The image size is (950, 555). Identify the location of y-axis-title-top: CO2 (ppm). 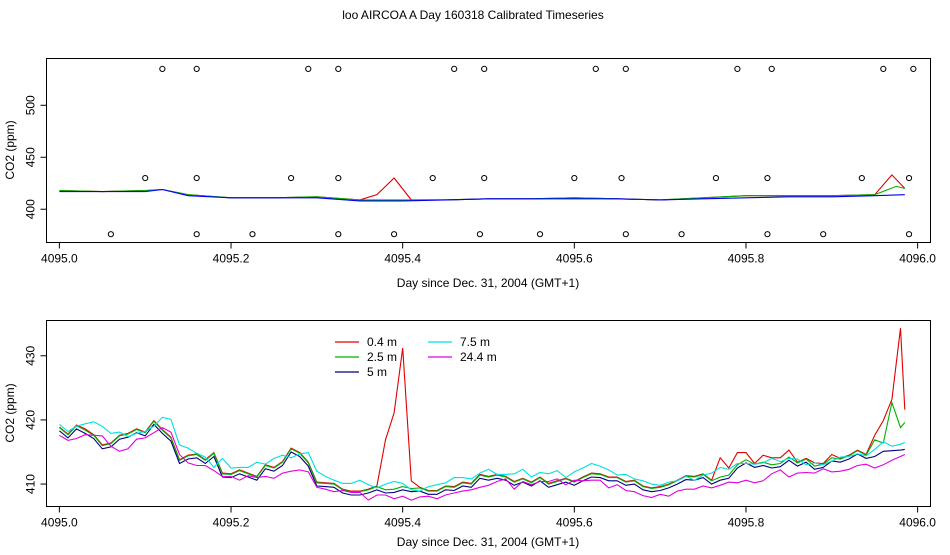
(10, 149).